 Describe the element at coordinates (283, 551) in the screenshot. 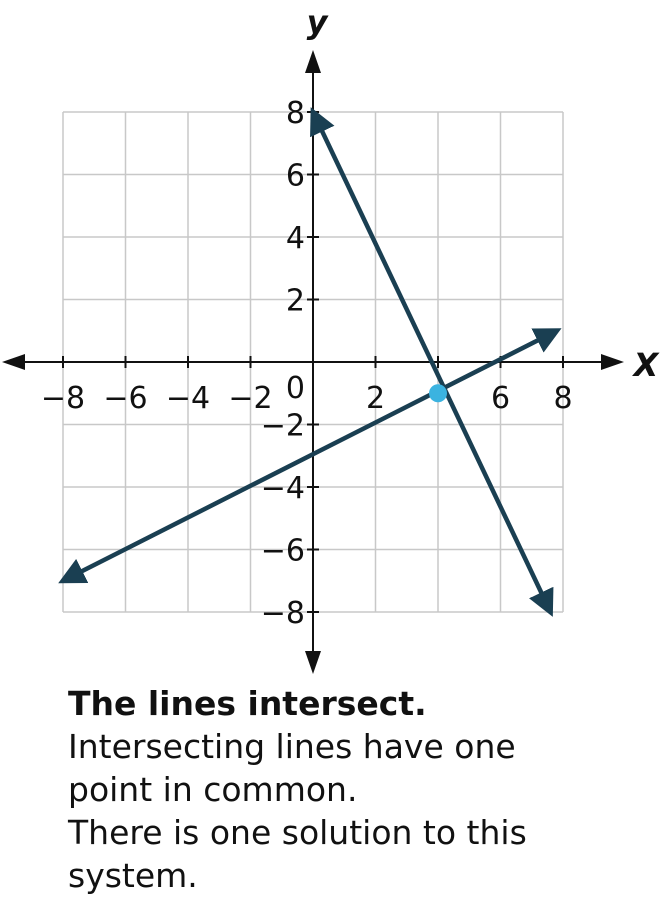

I see `y-tick-label: −6` at that location.